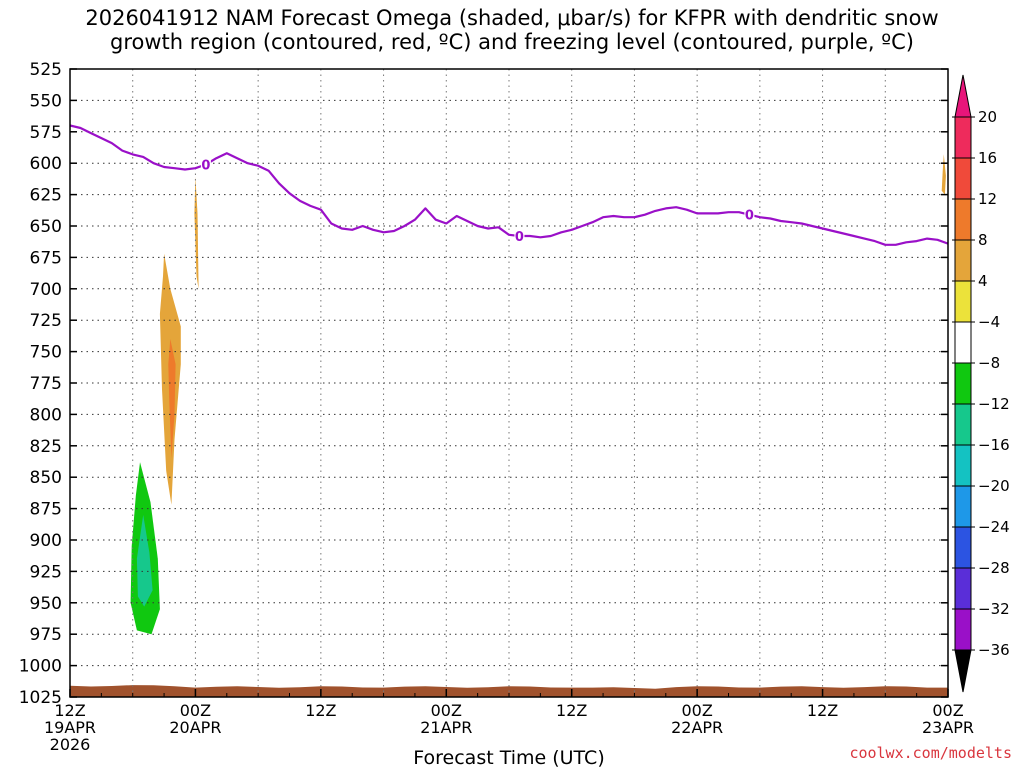 Image resolution: width=1024 pixels, height=768 pixels. What do you see at coordinates (987, 158) in the screenshot?
I see `colorbar-label: 16` at bounding box center [987, 158].